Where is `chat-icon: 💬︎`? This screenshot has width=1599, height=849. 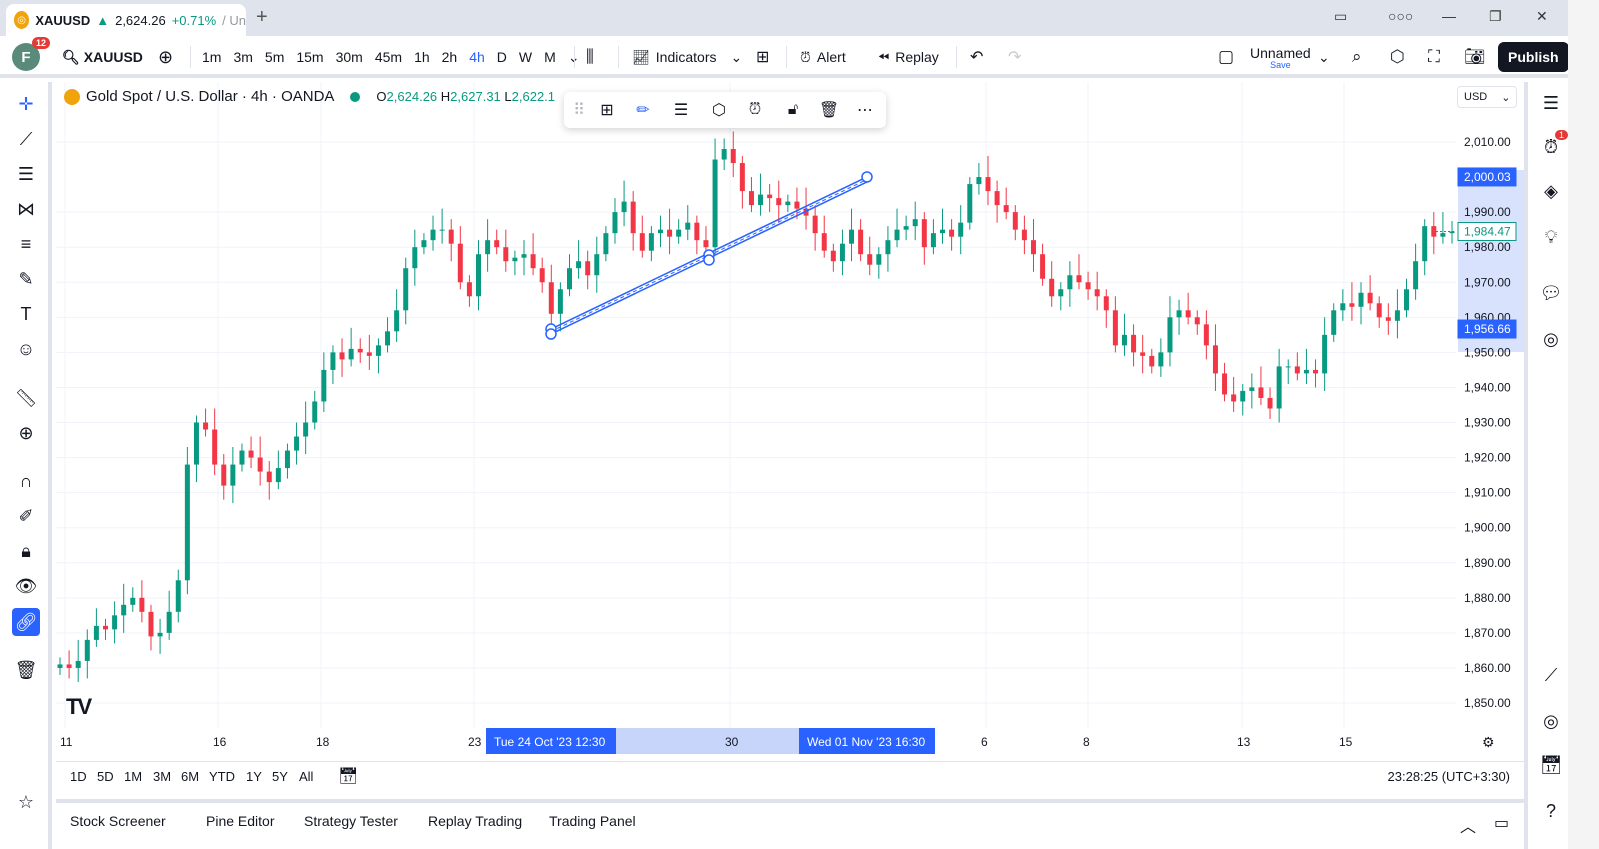
chat-icon: 💬︎ is located at coordinates (1551, 292).